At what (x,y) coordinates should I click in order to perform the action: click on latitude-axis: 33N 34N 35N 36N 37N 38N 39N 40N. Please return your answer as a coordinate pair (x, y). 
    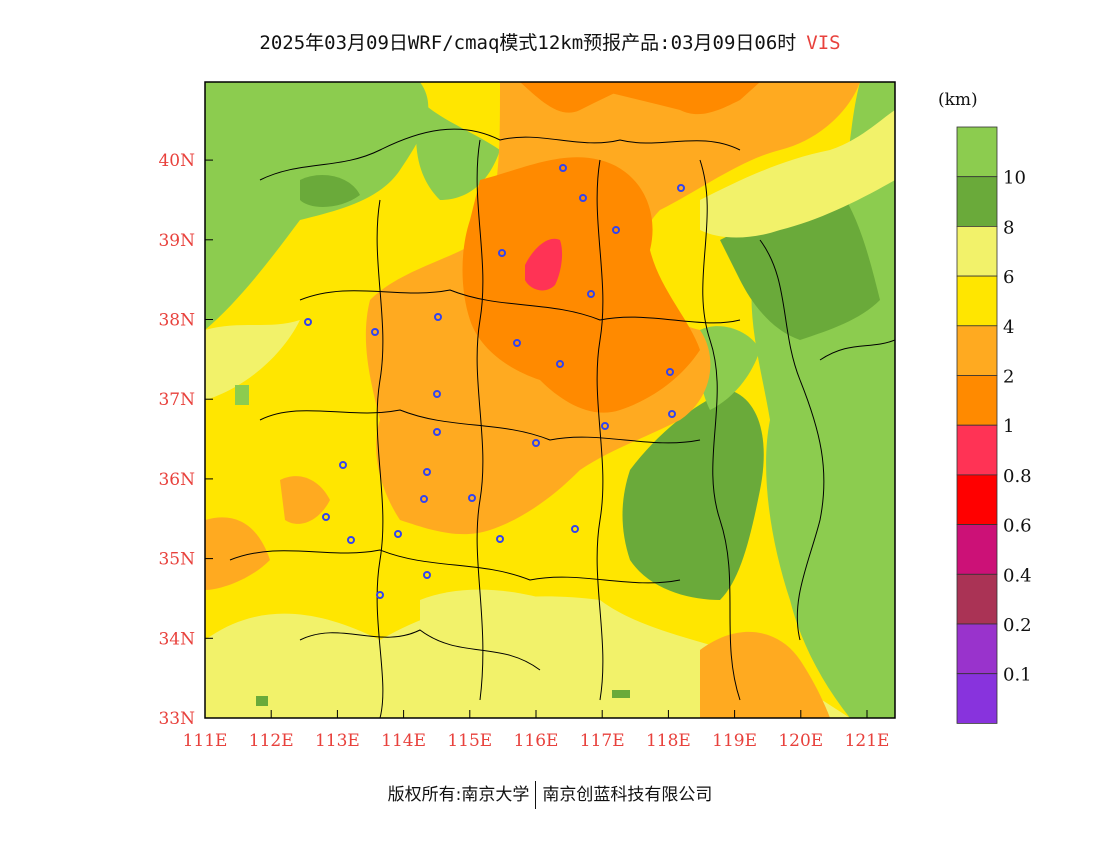
    Looking at the image, I should click on (185, 440).